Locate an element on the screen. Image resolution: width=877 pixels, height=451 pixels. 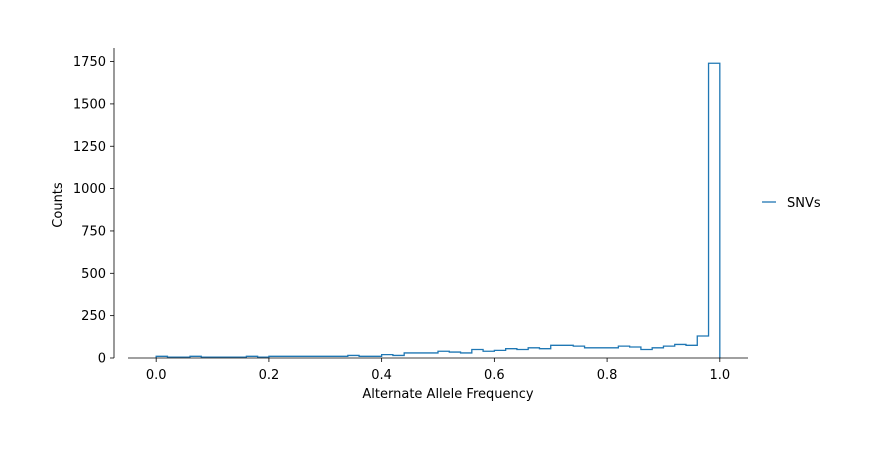
y-axis-label: Counts is located at coordinates (58, 205).